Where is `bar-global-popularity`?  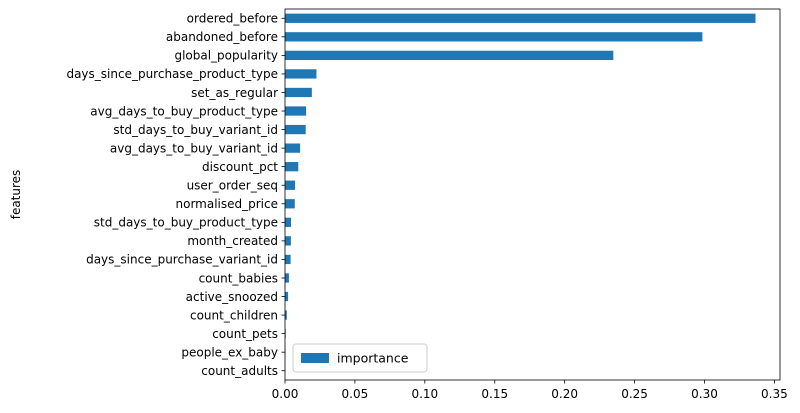
bar-global-popularity is located at coordinates (449, 55).